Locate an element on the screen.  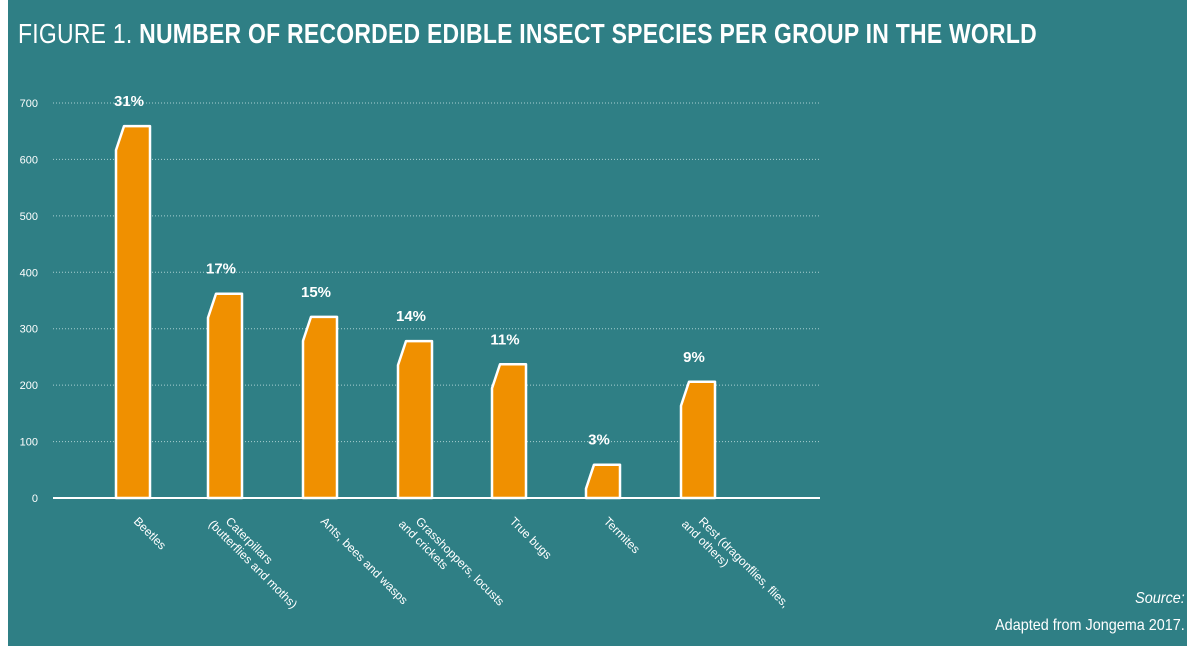
y-tick-label: 400 is located at coordinates (29, 273).